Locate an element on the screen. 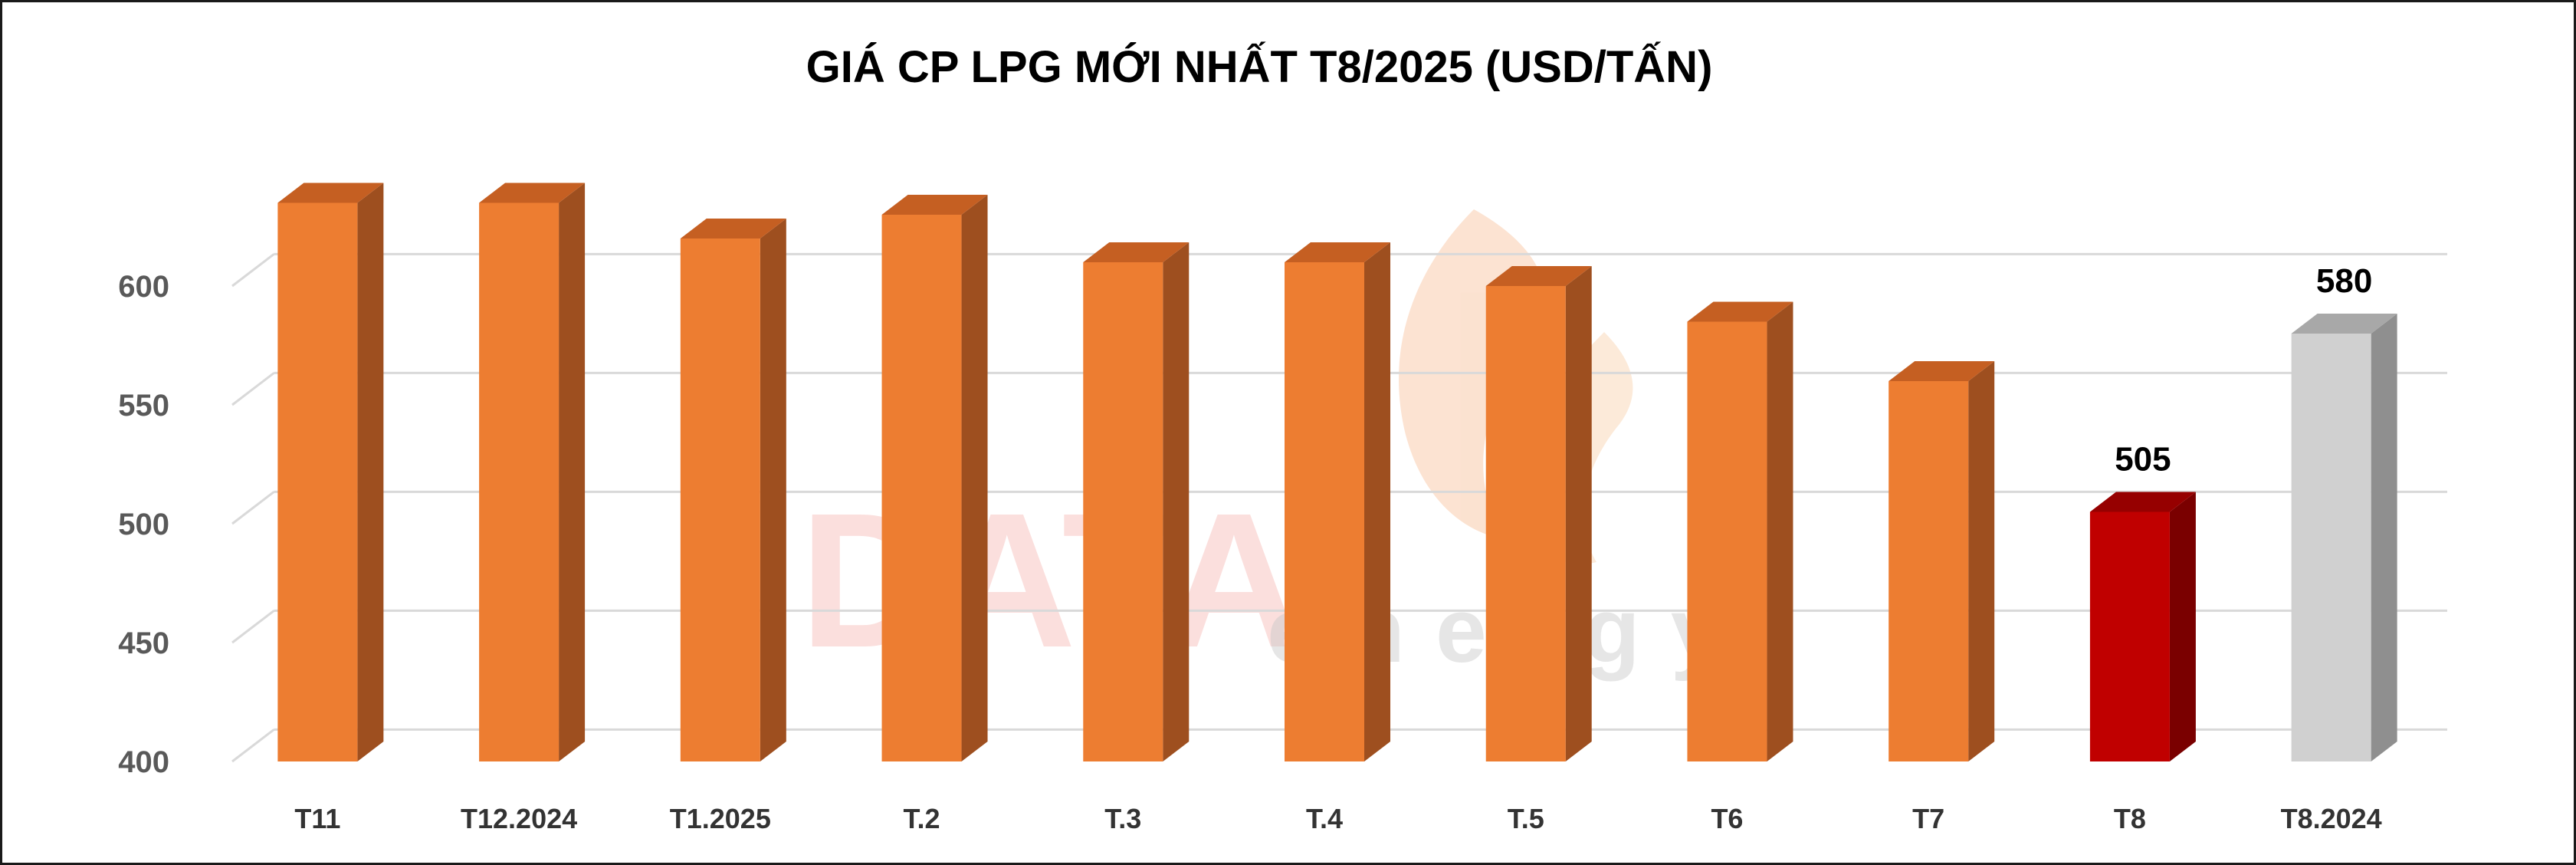 The width and height of the screenshot is (2576, 865). data-label: 505 is located at coordinates (2143, 460).